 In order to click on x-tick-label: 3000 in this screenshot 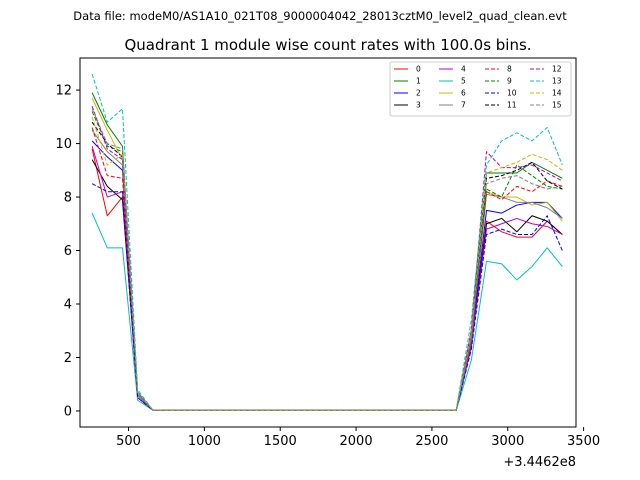, I will do `click(507, 441)`.